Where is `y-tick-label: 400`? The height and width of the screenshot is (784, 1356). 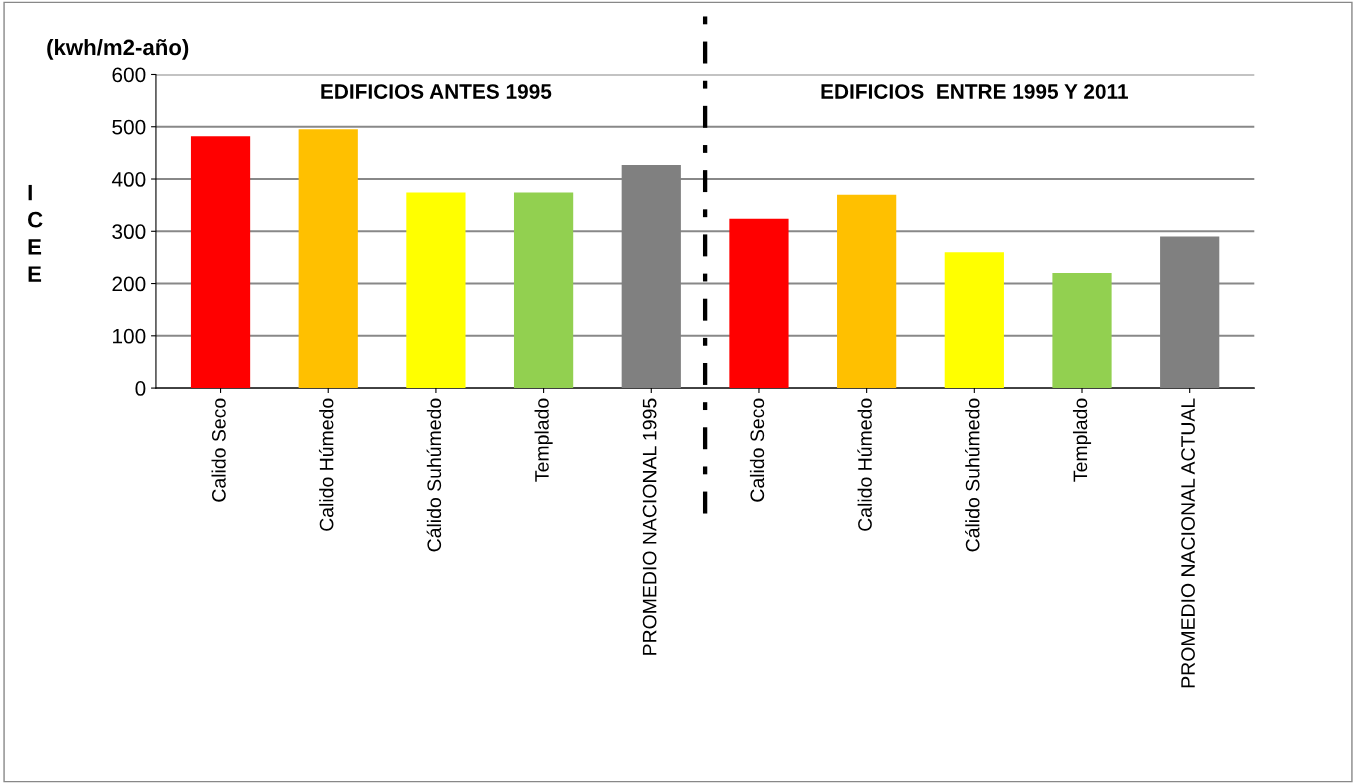 y-tick-label: 400 is located at coordinates (128, 179).